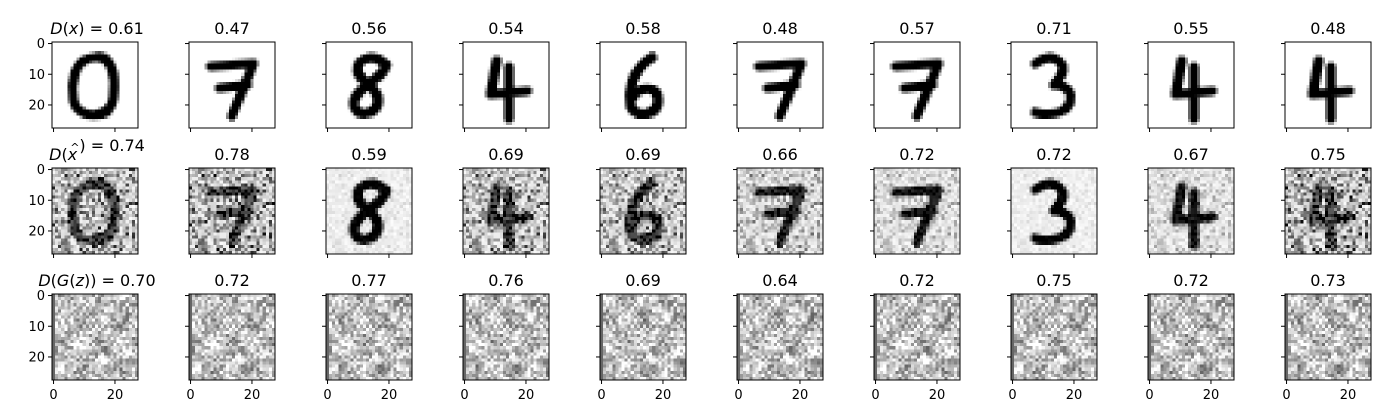 The image size is (1400, 419). I want to click on subplot-r0-c4: 0.58, so click(641, 75).